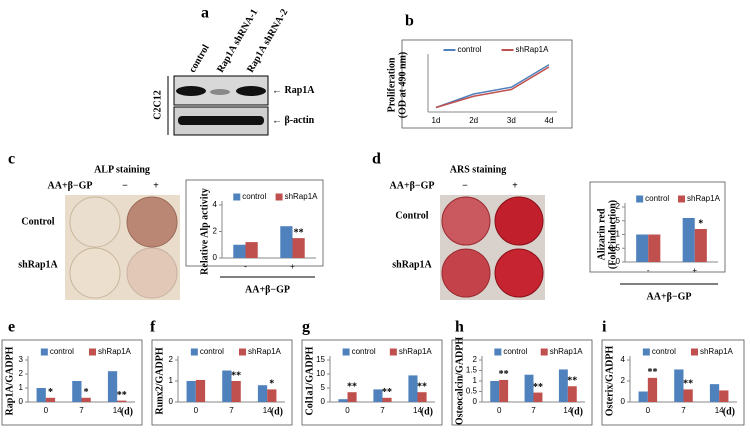 This screenshot has width=750, height=440. What do you see at coordinates (205, 13) in the screenshot?
I see `panel-label: a` at bounding box center [205, 13].